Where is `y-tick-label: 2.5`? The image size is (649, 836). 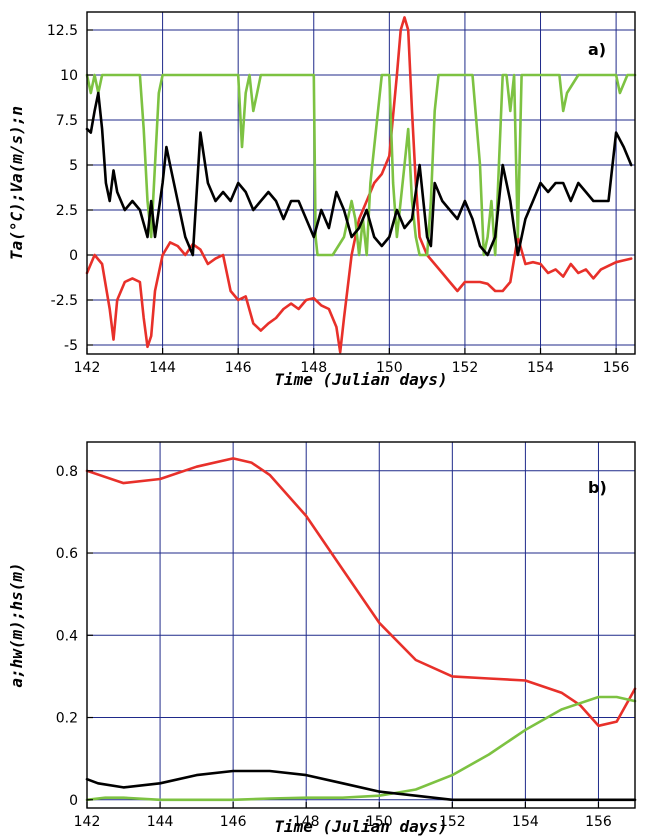
y-tick-label: 2.5 is located at coordinates (67, 211).